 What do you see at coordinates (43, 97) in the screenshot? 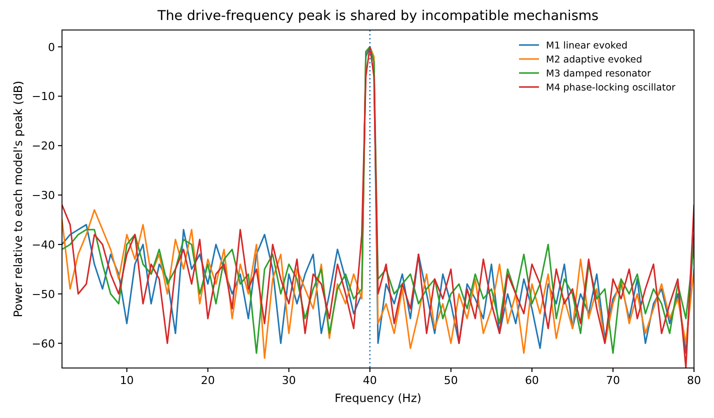
I see `y-tick-label: −10` at bounding box center [43, 97].